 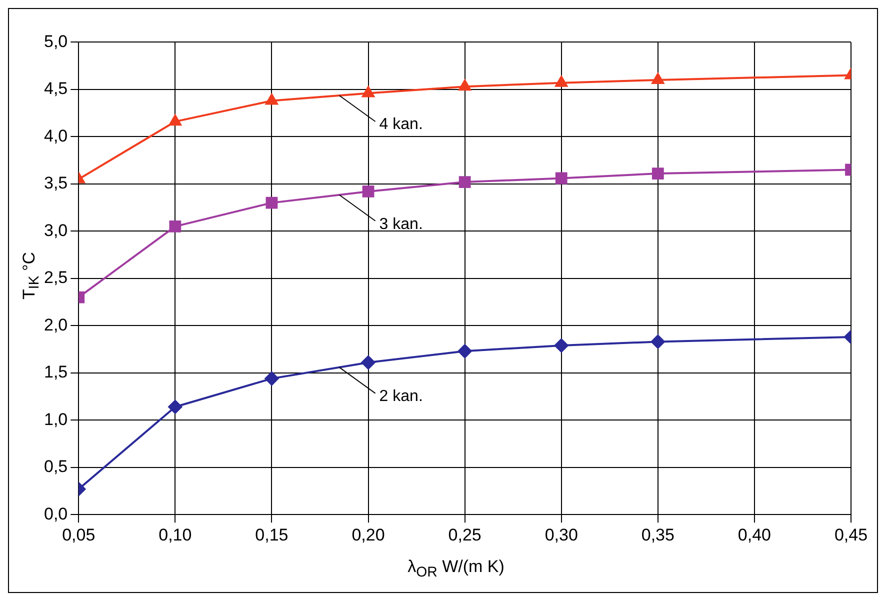 I want to click on y-tick-label: 5,0, so click(x=56, y=41).